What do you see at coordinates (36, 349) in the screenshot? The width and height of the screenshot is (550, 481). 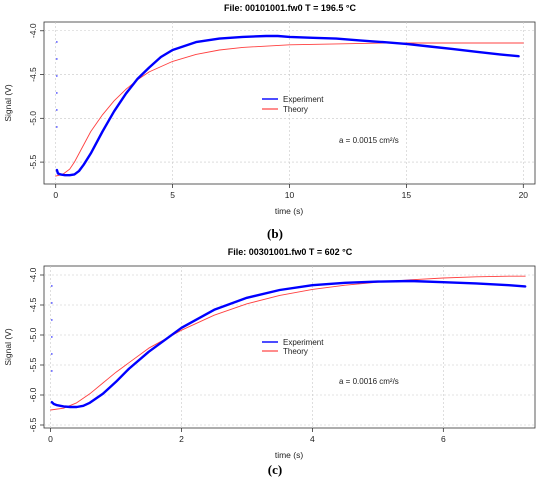 I see `y-axis-ticks: -4.0 -4.5 -5.0 -5.5 -6.0 -6.5` at bounding box center [36, 349].